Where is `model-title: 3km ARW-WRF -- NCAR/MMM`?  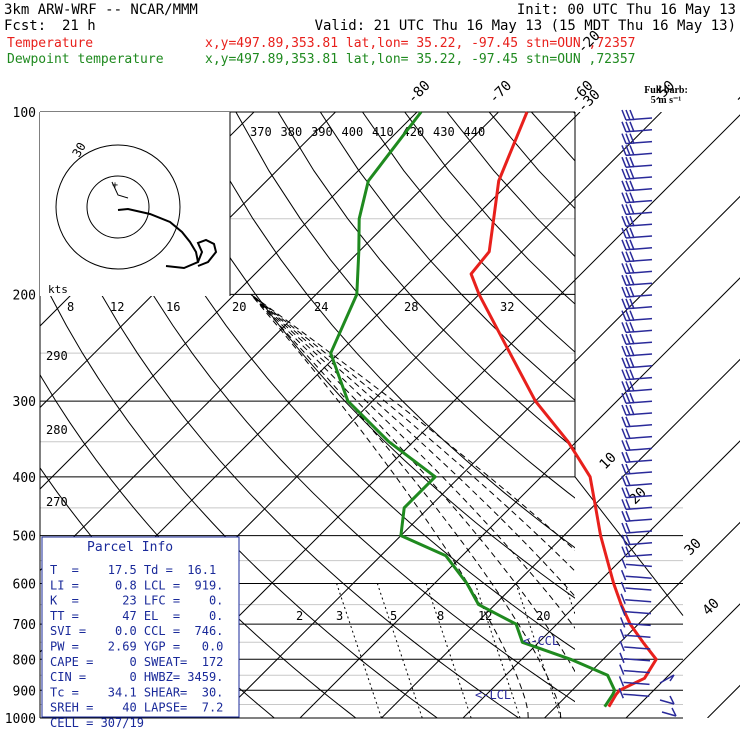 model-title: 3km ARW-WRF -- NCAR/MMM is located at coordinates (101, 10).